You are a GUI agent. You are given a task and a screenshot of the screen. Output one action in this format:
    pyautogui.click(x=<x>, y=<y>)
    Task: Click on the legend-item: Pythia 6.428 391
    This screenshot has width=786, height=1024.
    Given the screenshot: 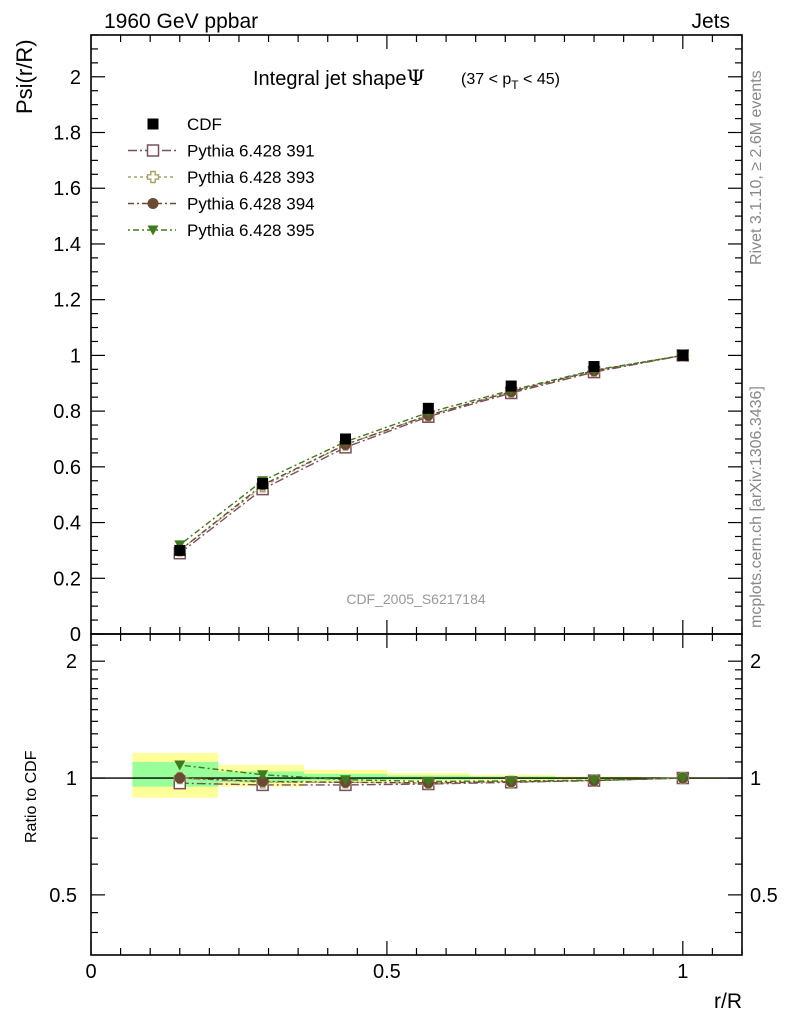 What is the action you would take?
    pyautogui.click(x=221, y=151)
    